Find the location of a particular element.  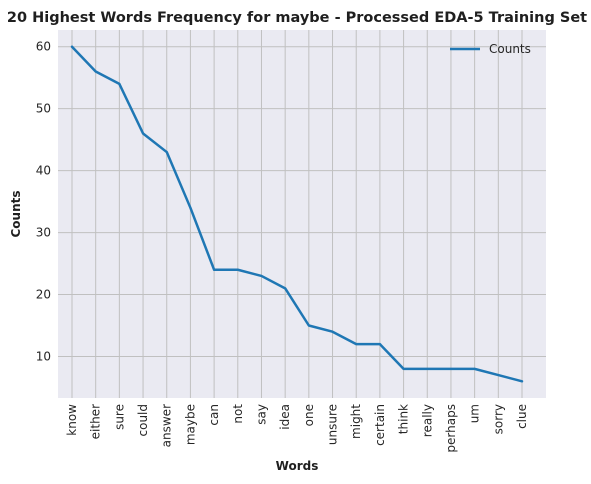

x-tick-label: know is located at coordinates (72, 420).